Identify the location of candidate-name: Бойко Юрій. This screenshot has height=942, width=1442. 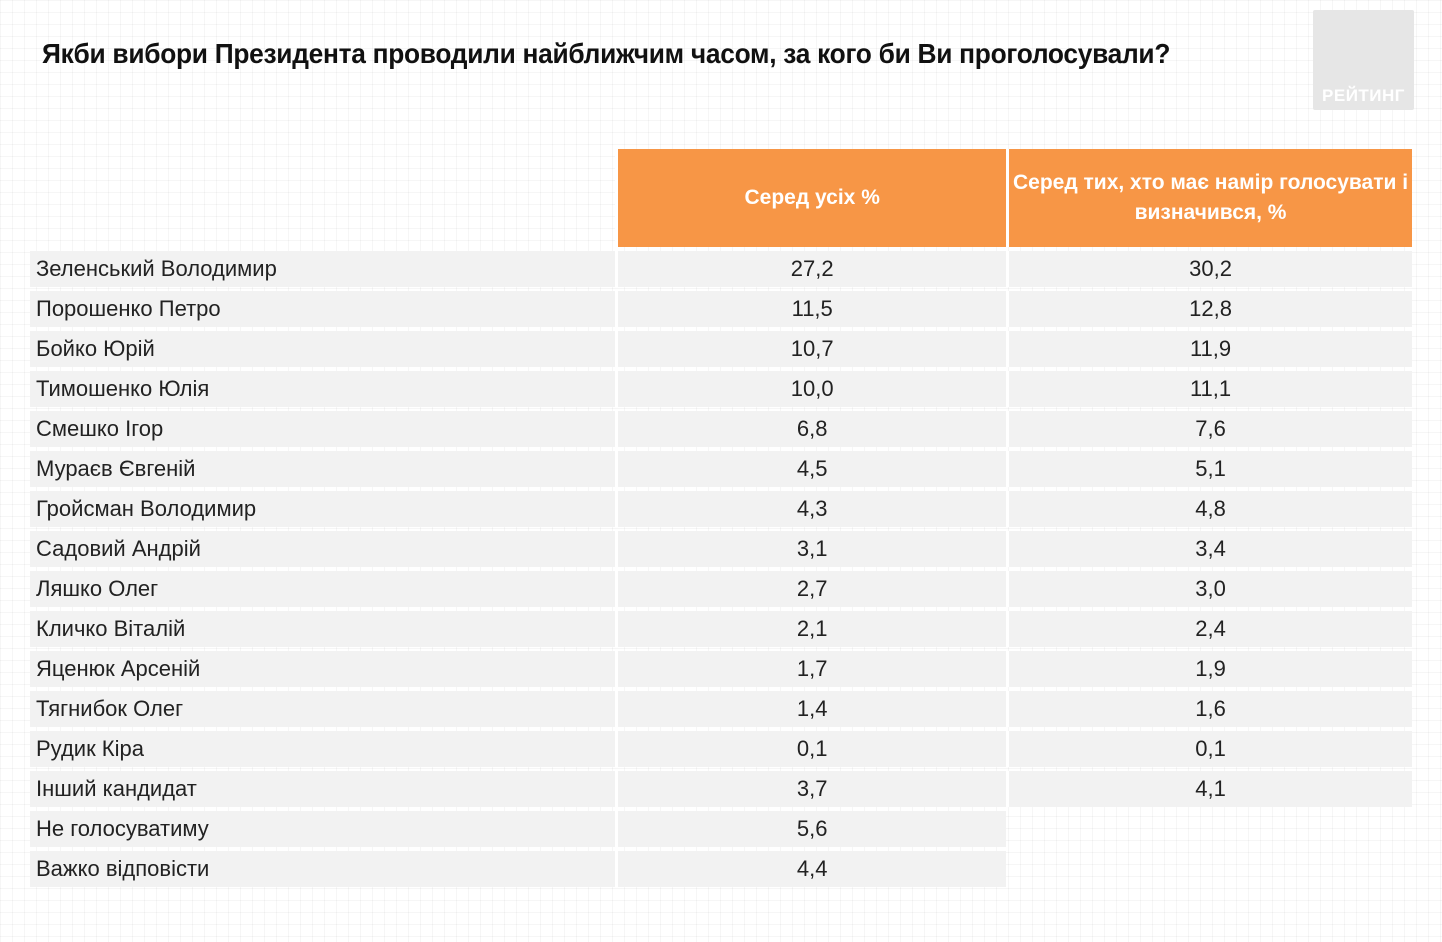
(323, 349).